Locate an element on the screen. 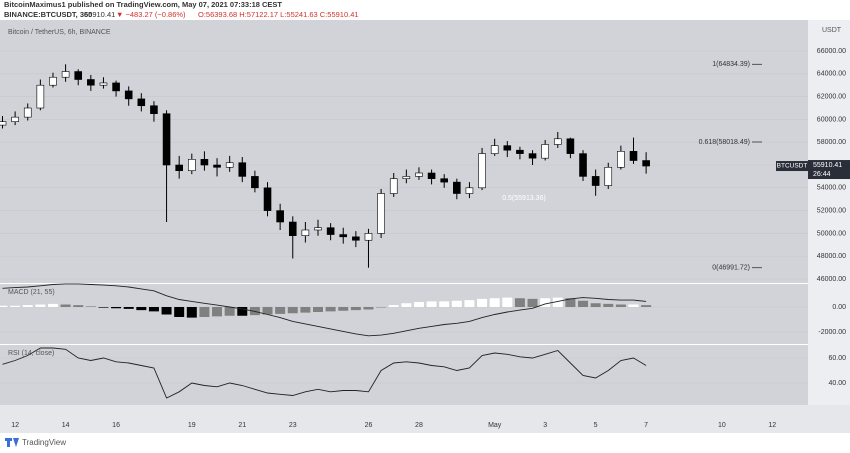 This screenshot has height=453, width=850. y-tick-label: 58000.00 is located at coordinates (831, 142).